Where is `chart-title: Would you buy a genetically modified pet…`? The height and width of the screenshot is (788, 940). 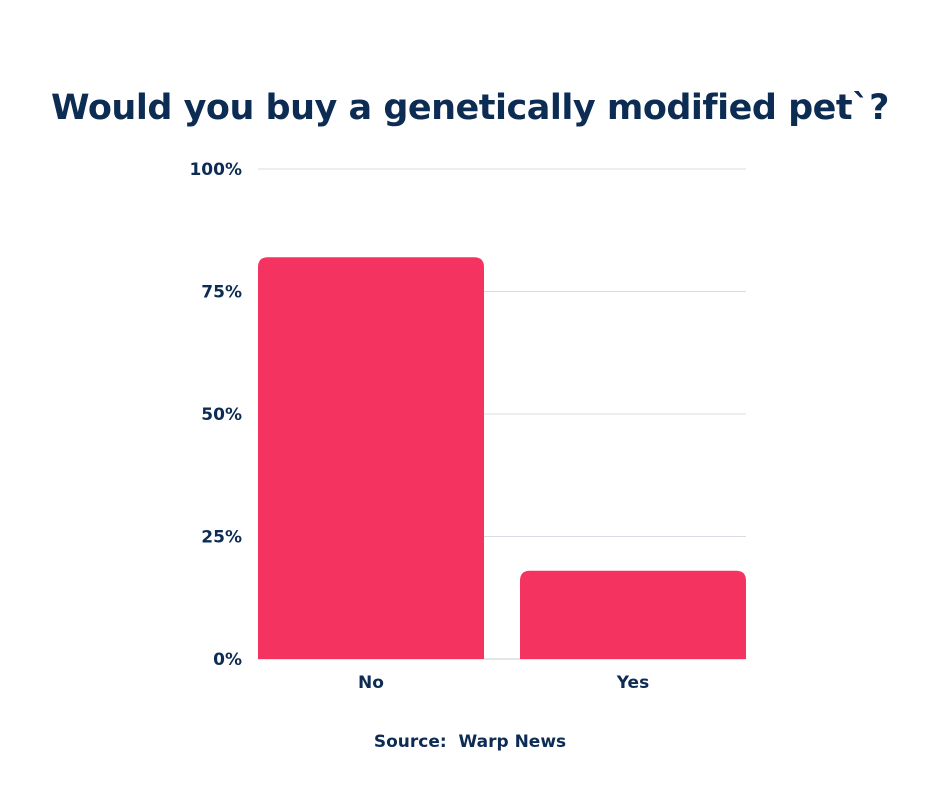
chart-title: Would you buy a genetically modified pet… is located at coordinates (470, 108).